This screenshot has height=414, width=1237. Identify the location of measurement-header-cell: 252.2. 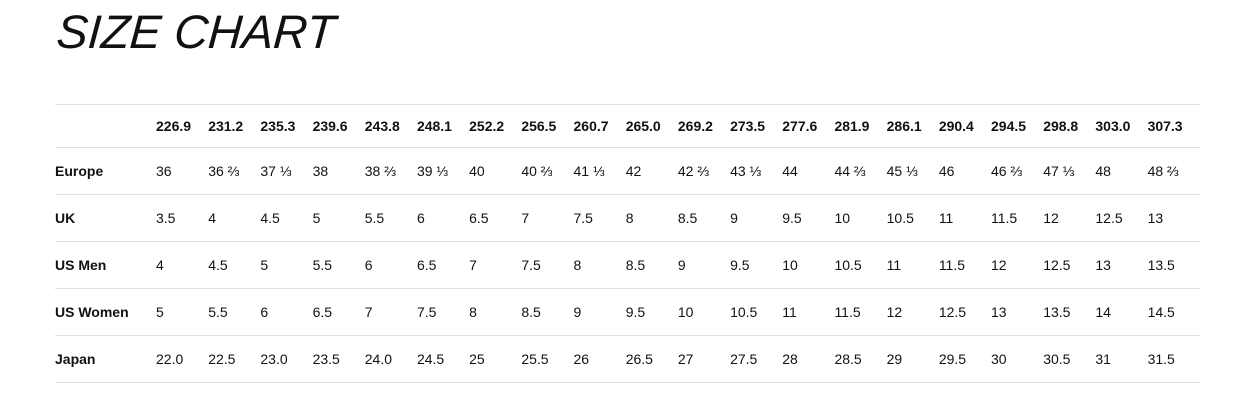
(495, 125).